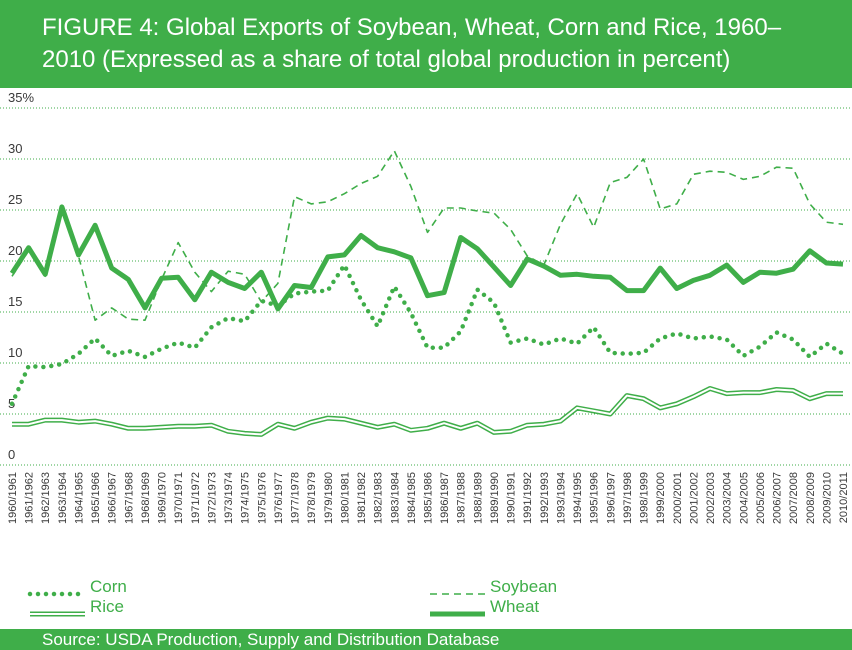  Describe the element at coordinates (96, 498) in the screenshot. I see `x-tick-label: 1965/1966` at that location.